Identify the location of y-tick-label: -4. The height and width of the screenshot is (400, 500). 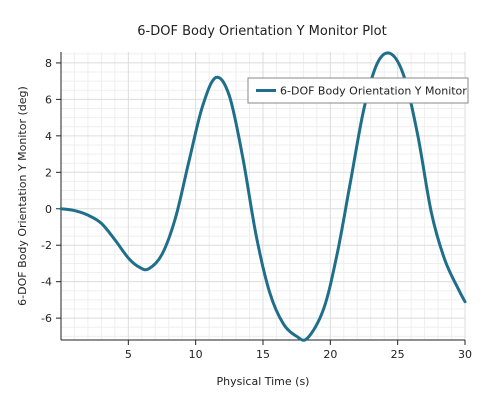
(46, 282).